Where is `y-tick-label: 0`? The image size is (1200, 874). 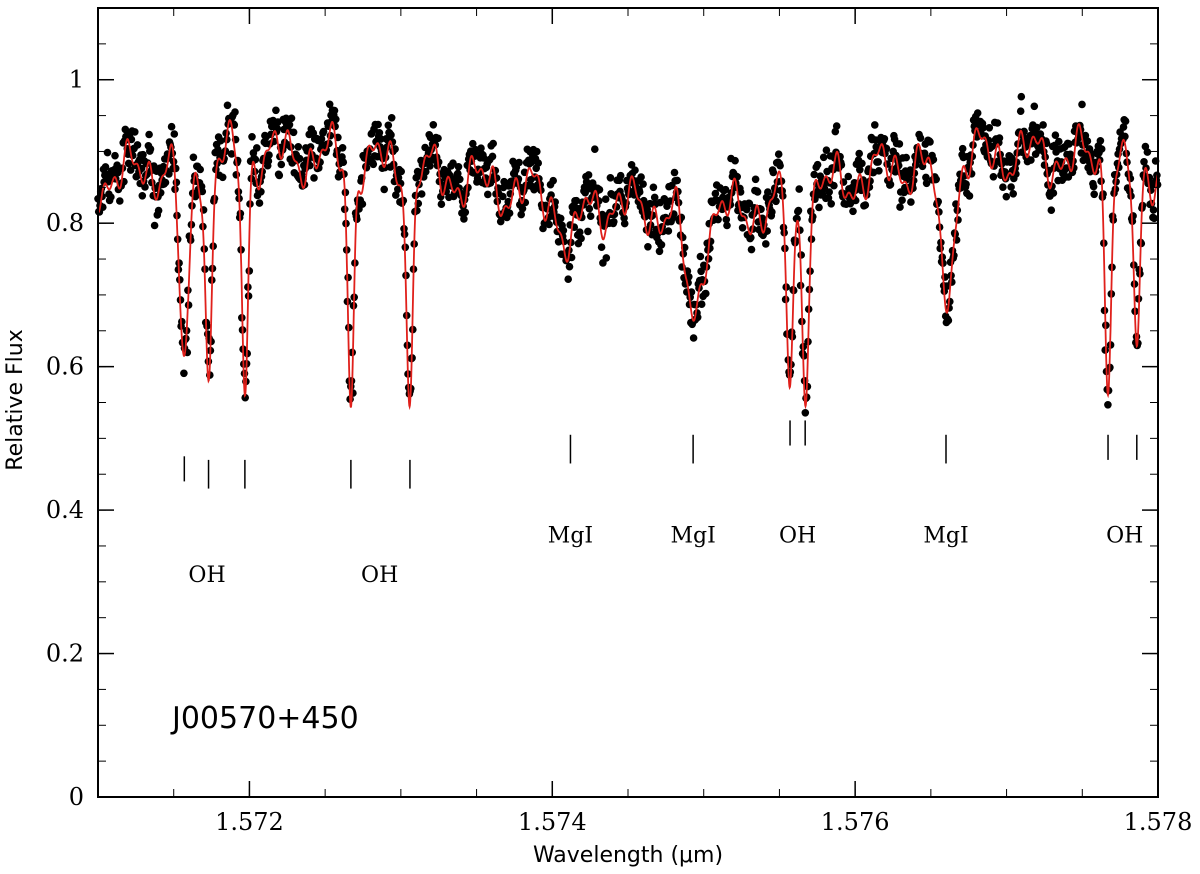
y-tick-label: 0 is located at coordinates (76, 797).